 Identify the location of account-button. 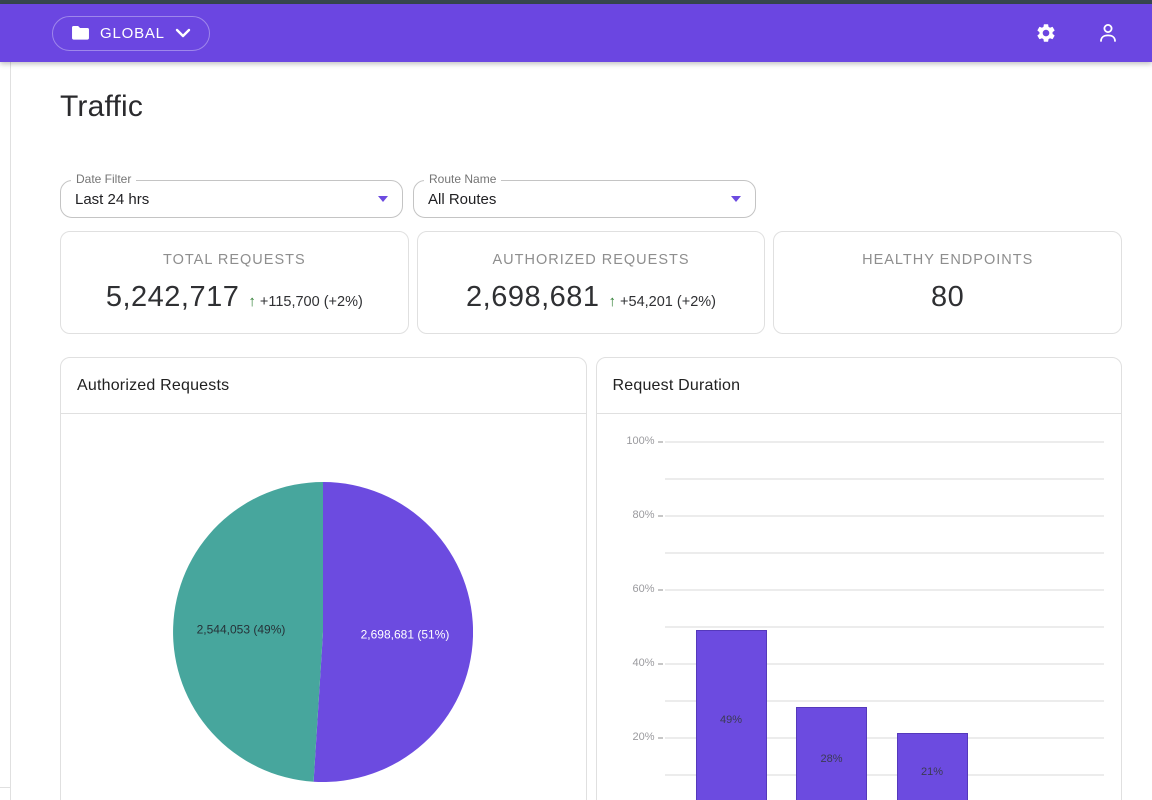
(1108, 33).